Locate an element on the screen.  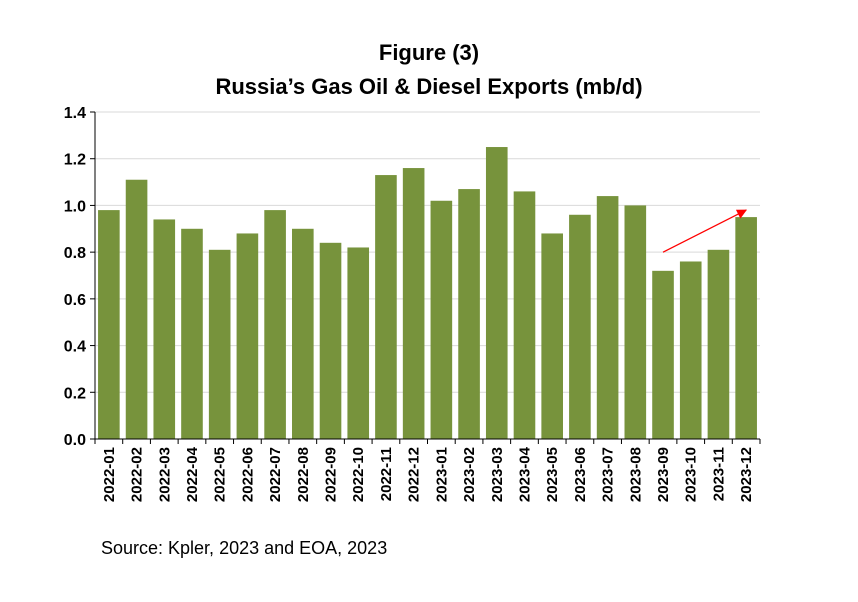
x-tick-label: 2022-03 is located at coordinates (164, 474).